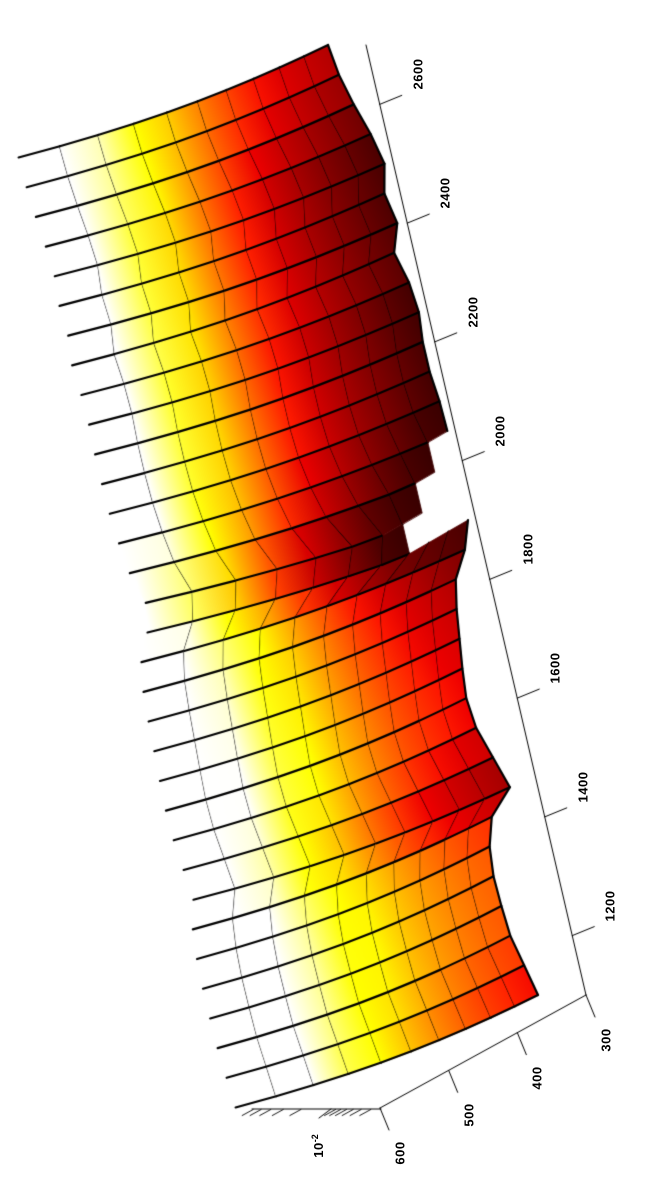  What do you see at coordinates (610, 906) in the screenshot?
I see `x-axis-tick-label: 1200` at bounding box center [610, 906].